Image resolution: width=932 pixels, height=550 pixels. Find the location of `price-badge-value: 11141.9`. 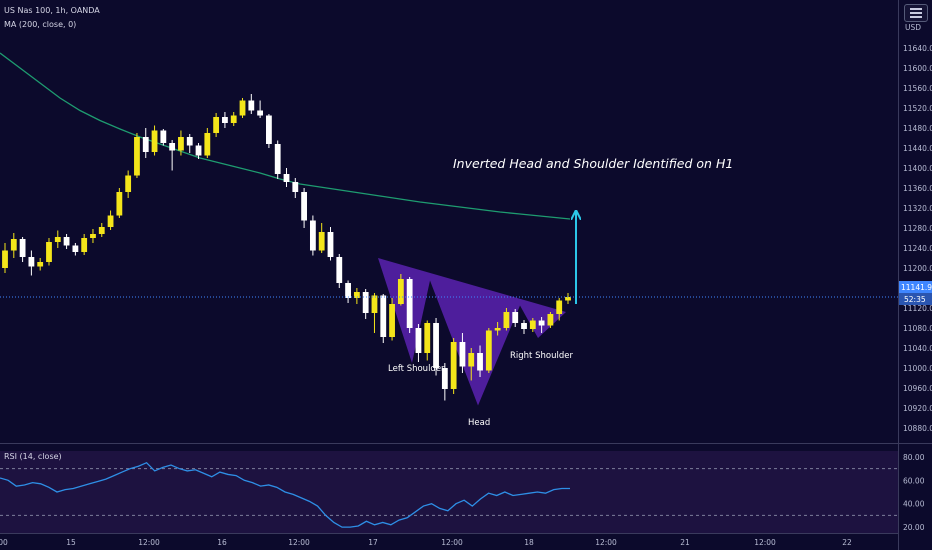

price-badge-value: 11141.9 is located at coordinates (916, 287).